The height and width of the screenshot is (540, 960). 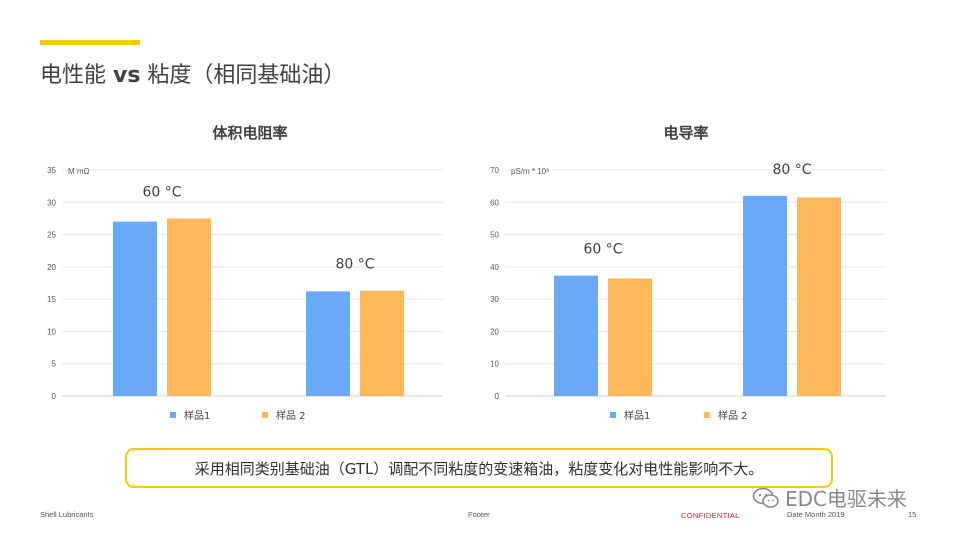 I want to click on y-tick-label: 35, so click(x=51, y=170).